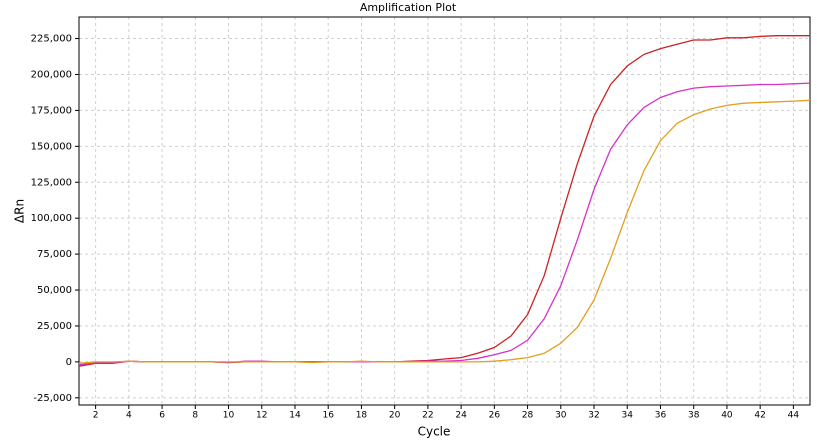  I want to click on x-tick-label: 4, so click(129, 416).